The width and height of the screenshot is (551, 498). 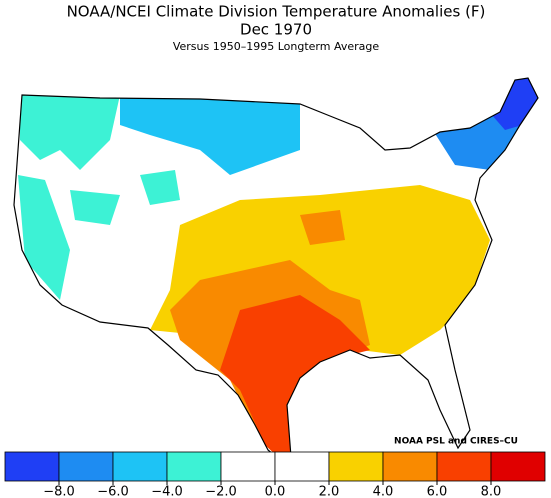 I want to click on colorbar-tick-label: 8.0, so click(x=491, y=491).